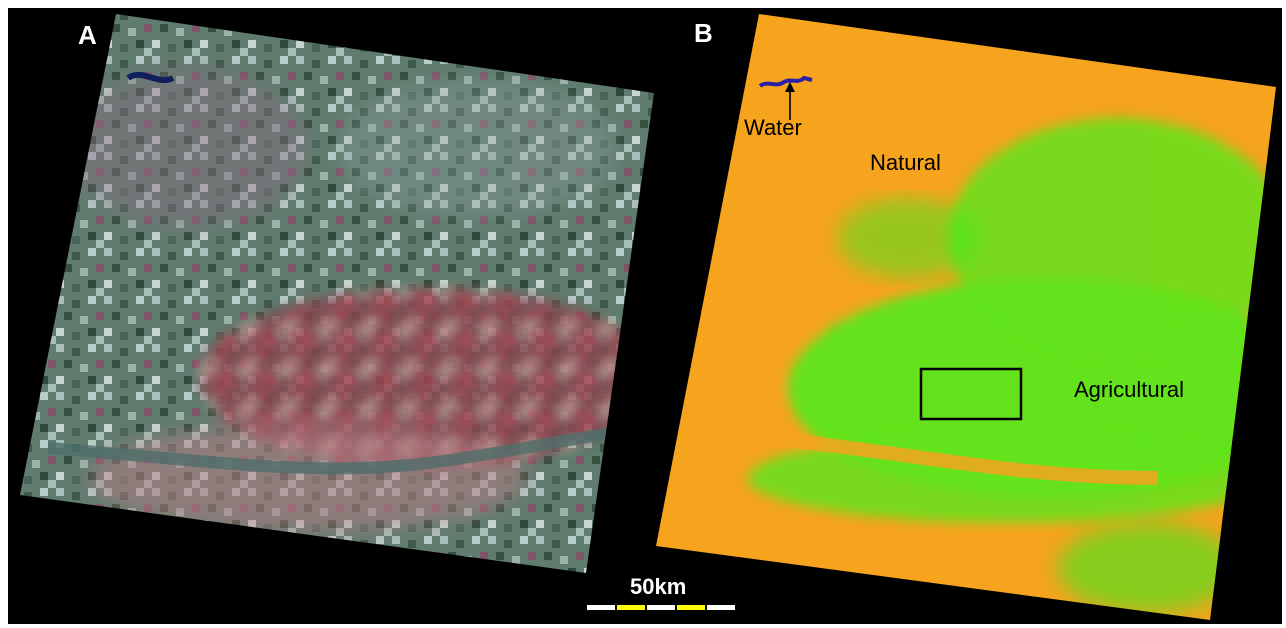  I want to click on northwest-rangeland, so click(188, 148).